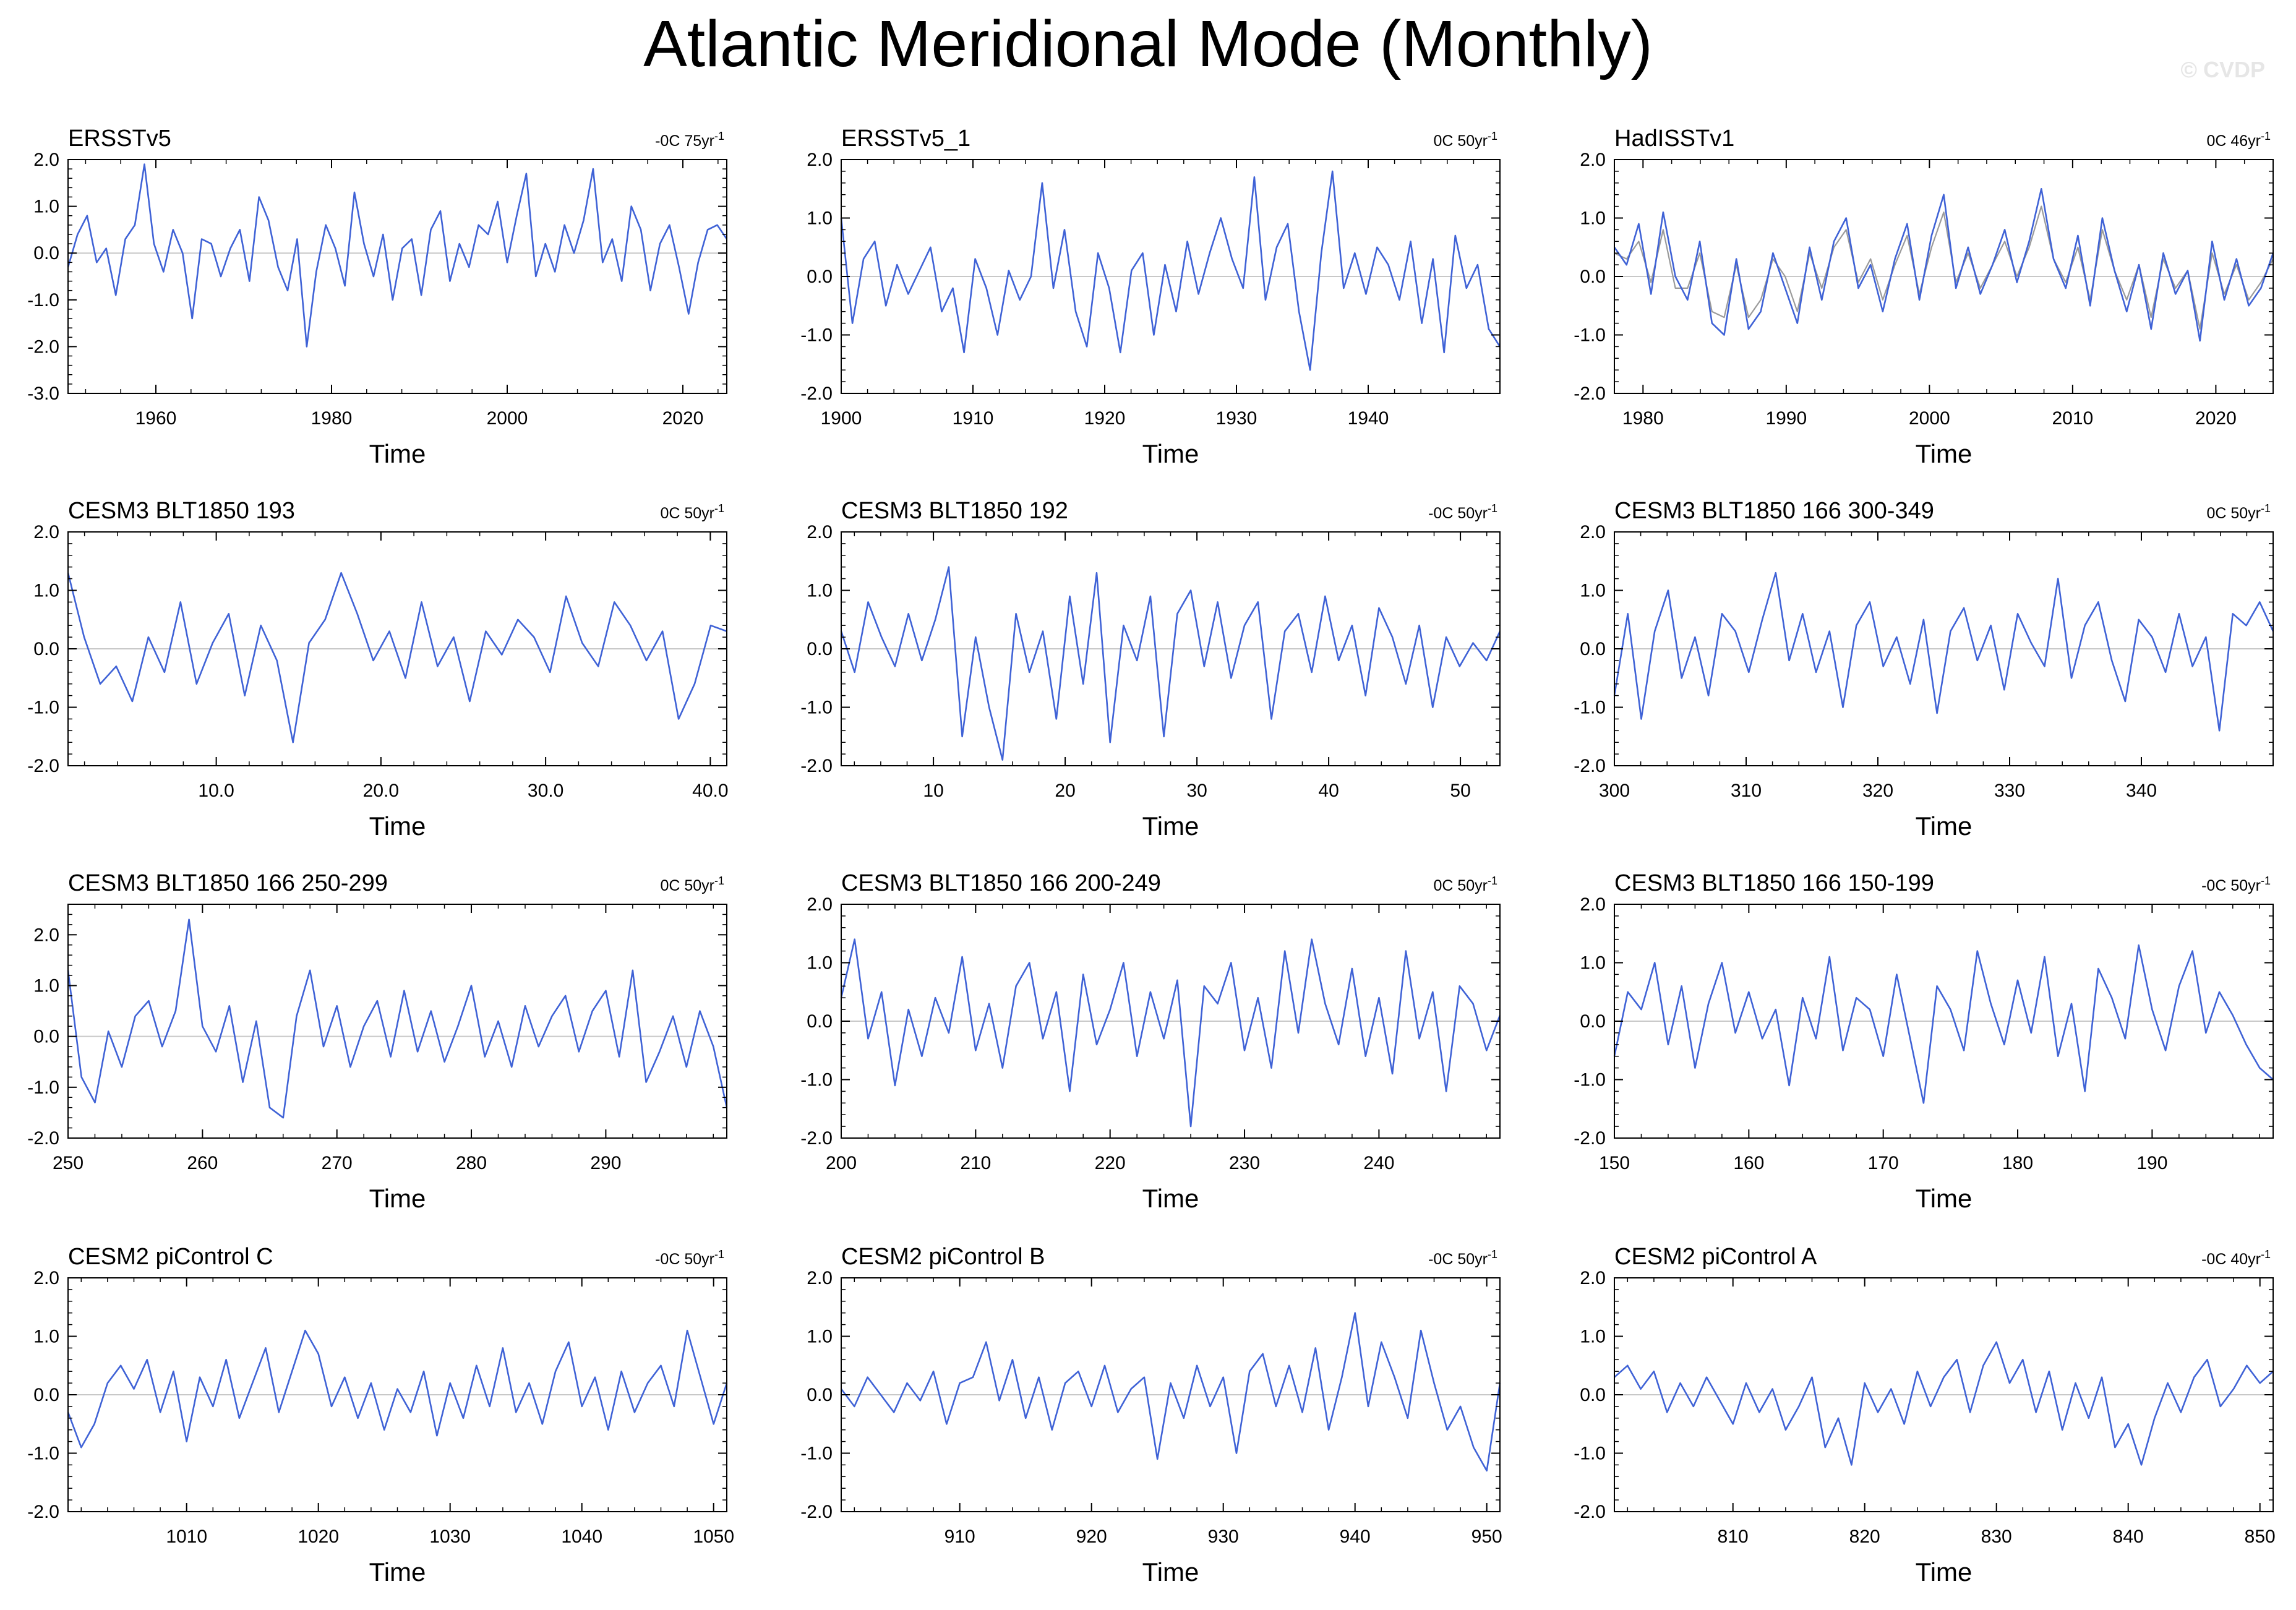  Describe the element at coordinates (1864, 1537) in the screenshot. I see `x-tick-label: 820` at that location.